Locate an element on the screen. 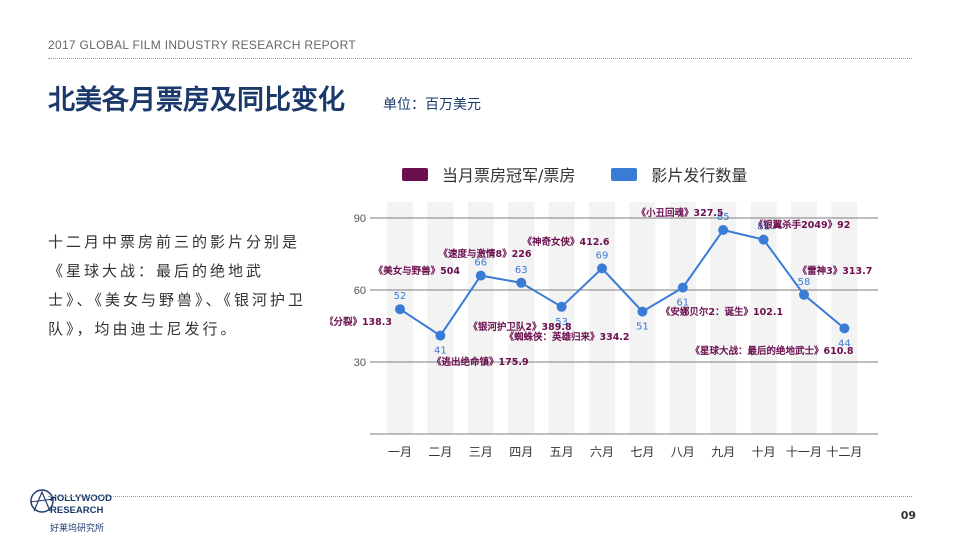 The height and width of the screenshot is (540, 960). chart-legend: 当月票房冠军/票房 影片发行数量 is located at coordinates (592, 174).